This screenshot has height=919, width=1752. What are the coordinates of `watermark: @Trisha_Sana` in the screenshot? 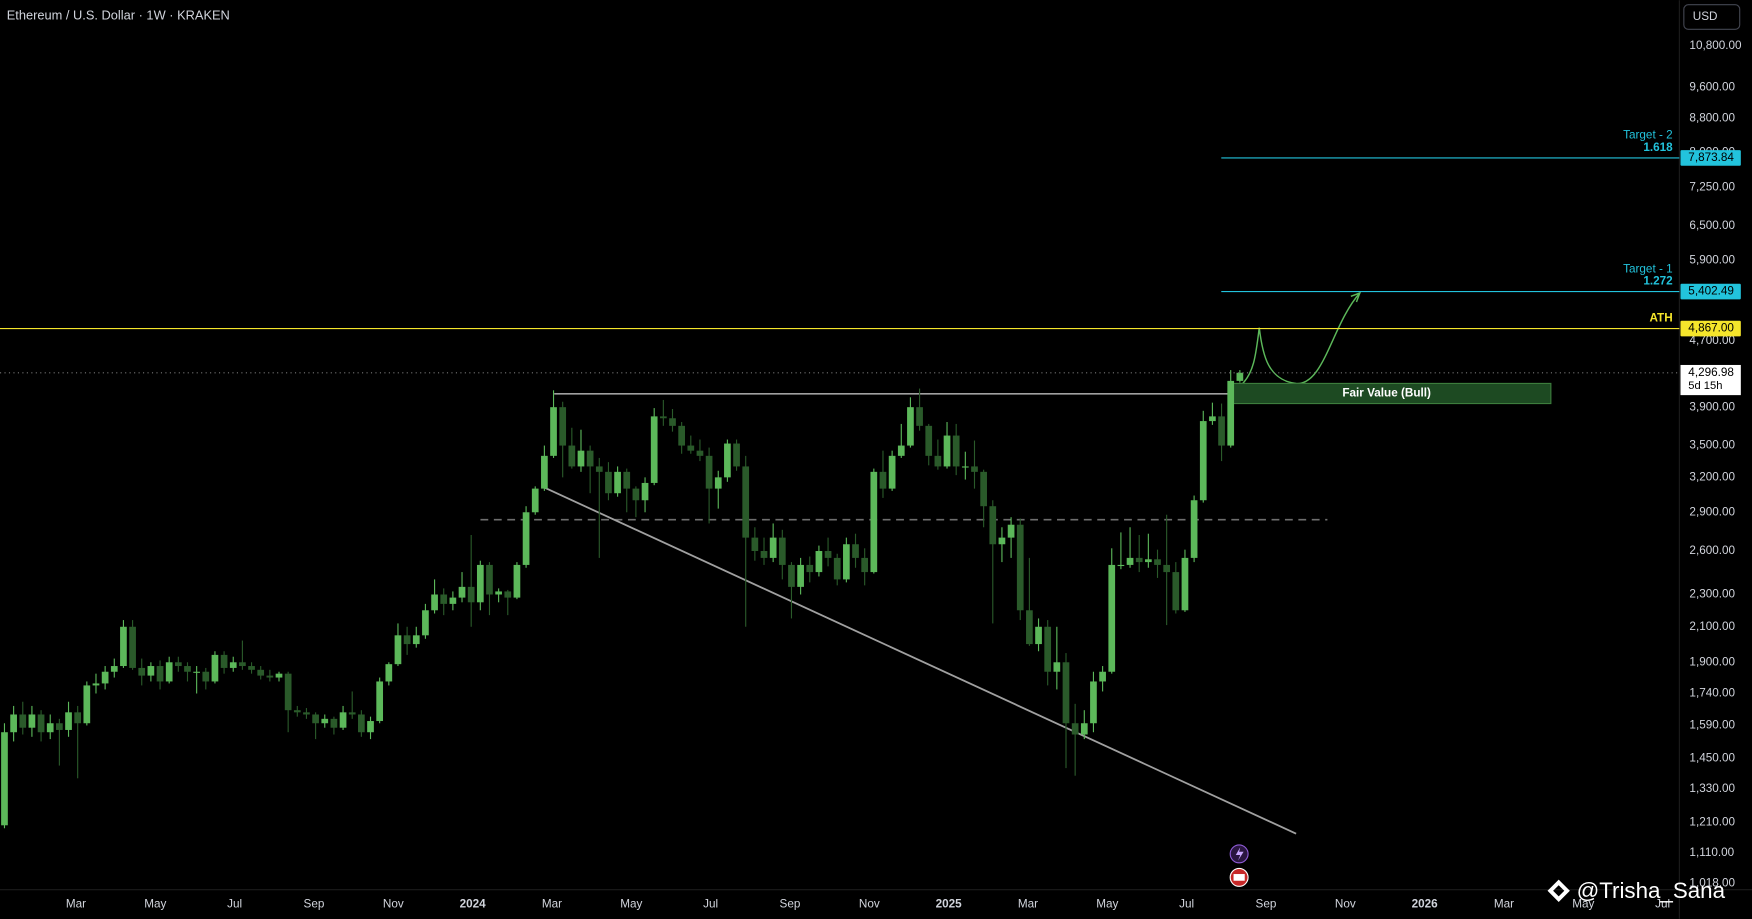 It's located at (1636, 890).